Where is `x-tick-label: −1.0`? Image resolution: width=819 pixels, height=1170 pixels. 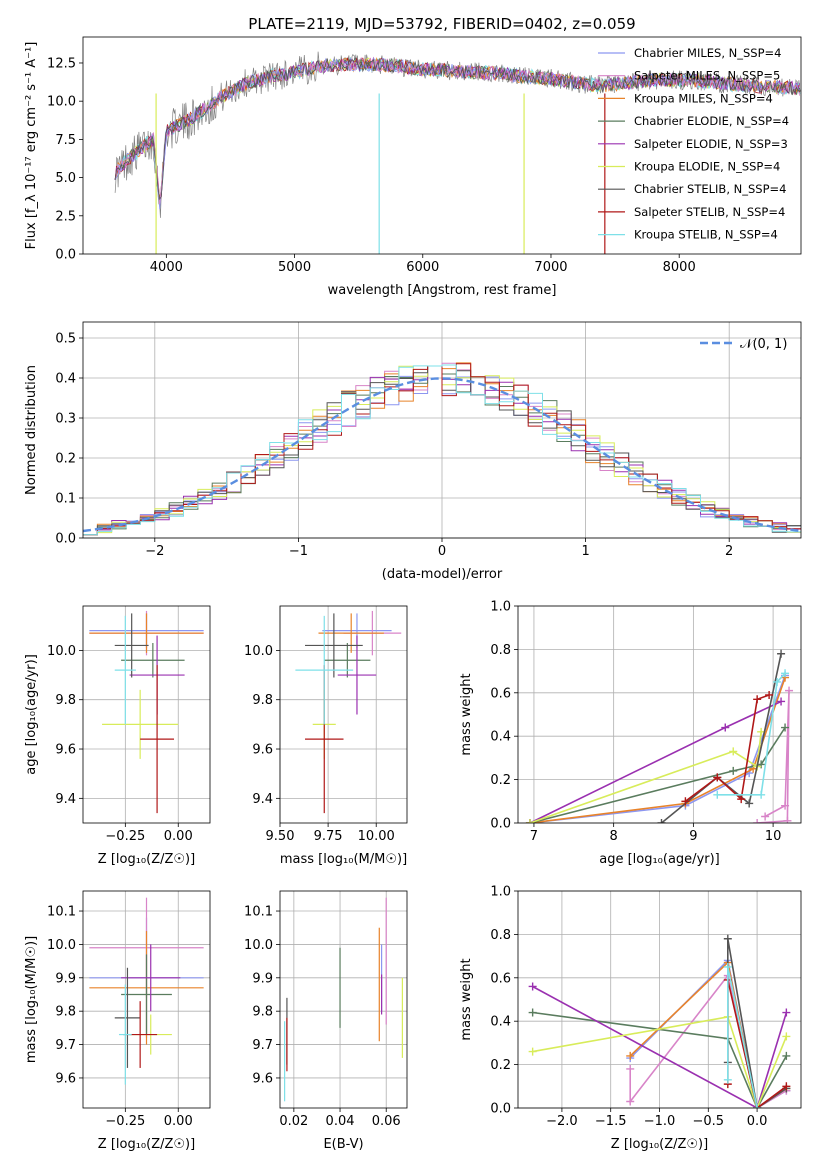
x-tick-label: −1.0 is located at coordinates (660, 1121).